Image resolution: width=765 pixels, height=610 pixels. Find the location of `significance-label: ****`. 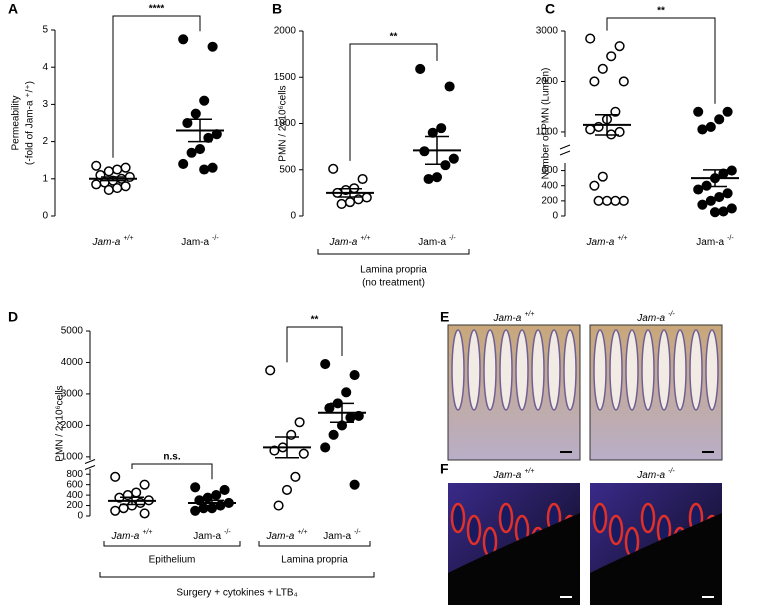

significance-label: **** is located at coordinates (157, 9).